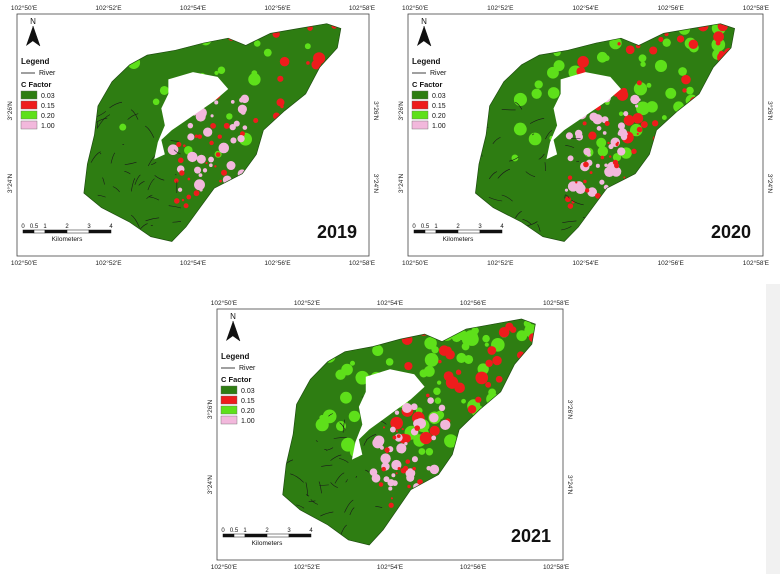  What do you see at coordinates (439, 96) in the screenshot?
I see `legend-class-label: 0.03` at bounding box center [439, 96].